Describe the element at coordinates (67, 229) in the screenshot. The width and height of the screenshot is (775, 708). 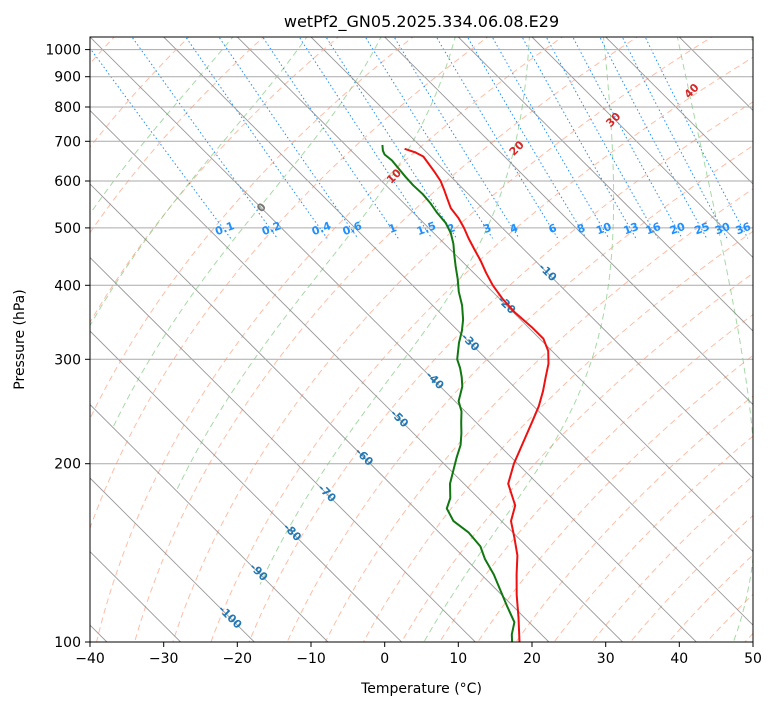
I see `y-tick-label: 500` at that location.